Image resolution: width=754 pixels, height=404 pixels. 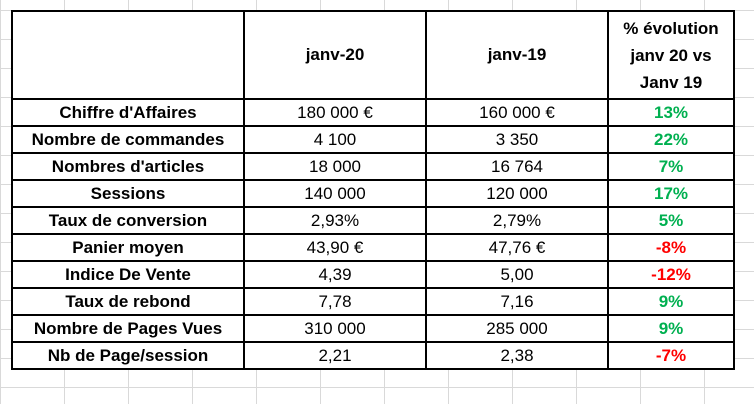 What do you see at coordinates (671, 355) in the screenshot?
I see `evolution-cell: -7%` at bounding box center [671, 355].